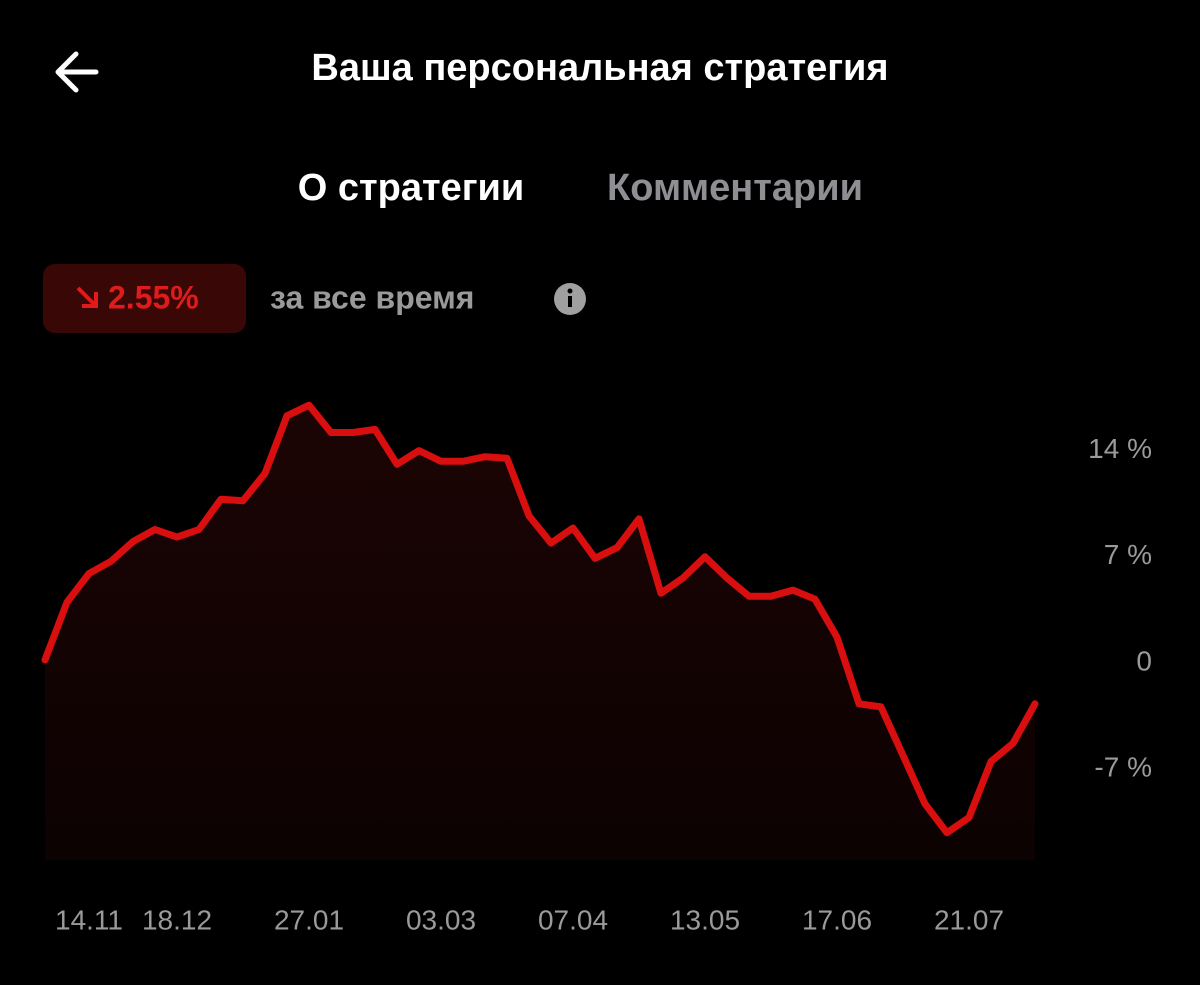 Image resolution: width=1200 pixels, height=985 pixels. I want to click on x-tick-label: 21.07, so click(969, 919).